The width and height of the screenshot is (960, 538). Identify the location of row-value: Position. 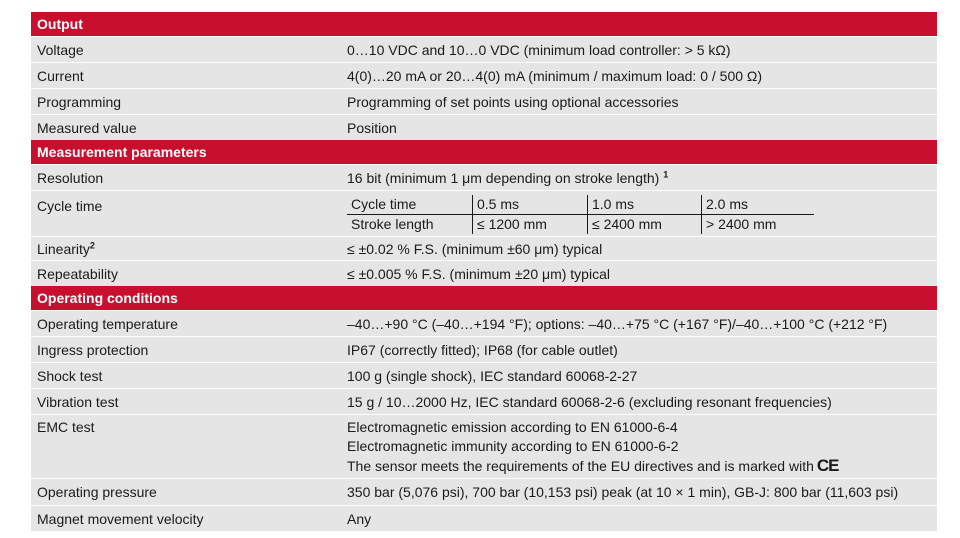
(372, 128).